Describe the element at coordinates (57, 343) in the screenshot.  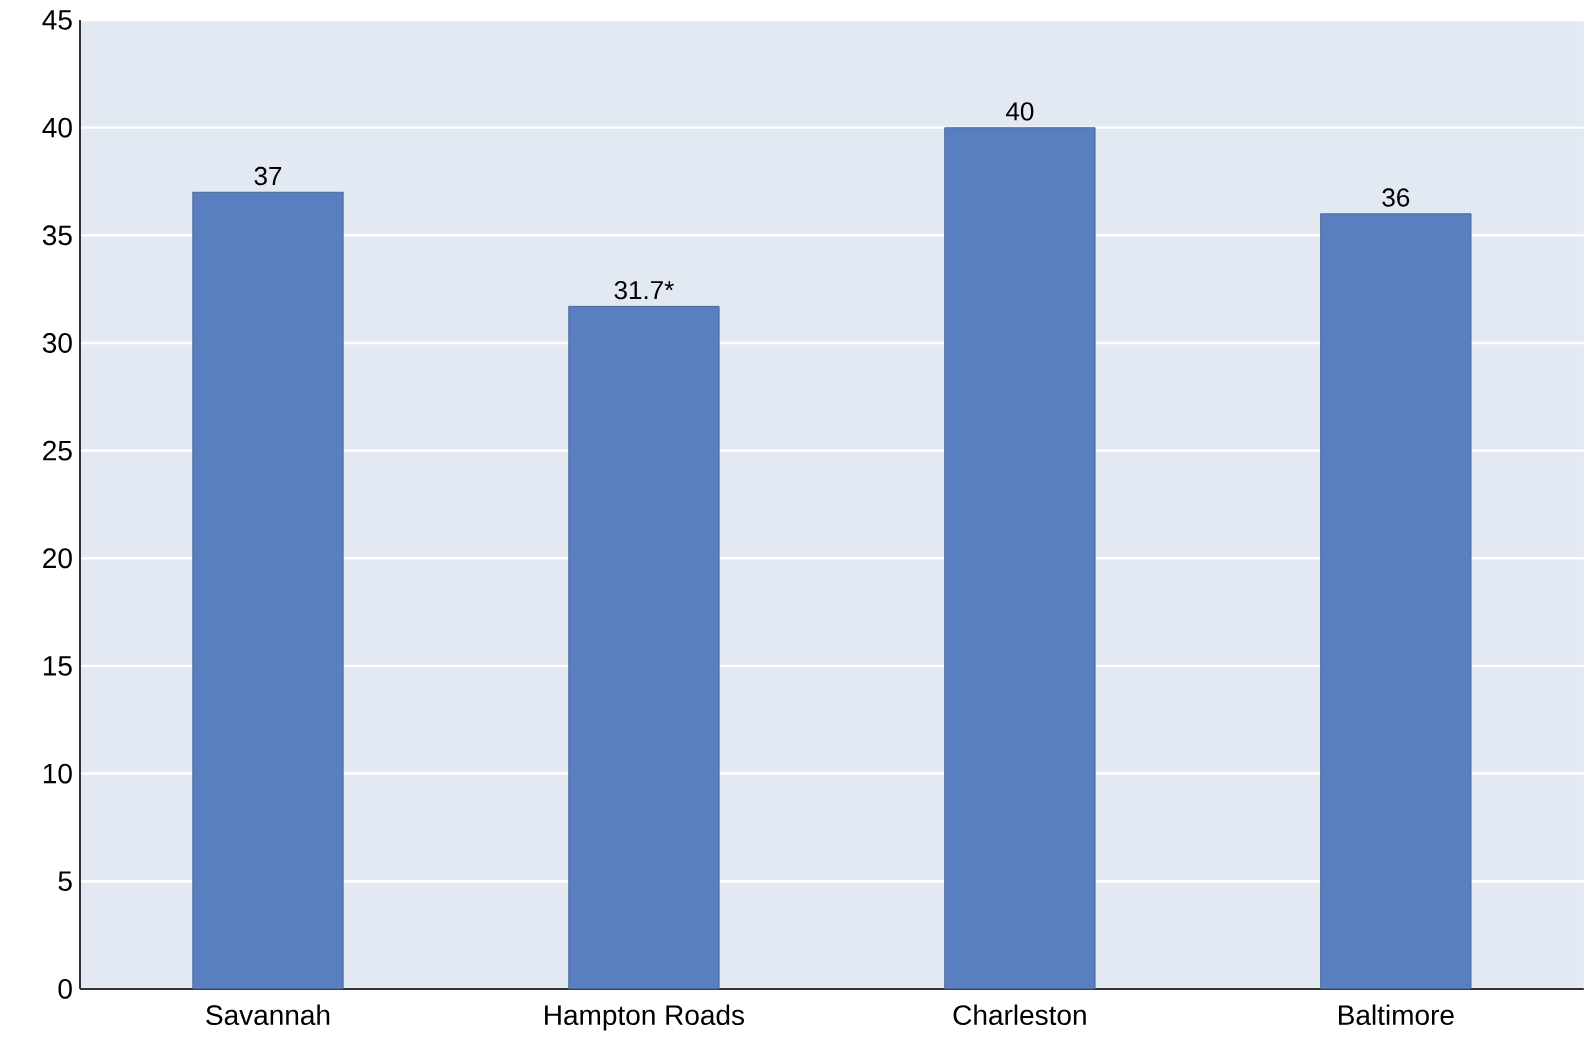
I see `y-tick-label: 30` at that location.